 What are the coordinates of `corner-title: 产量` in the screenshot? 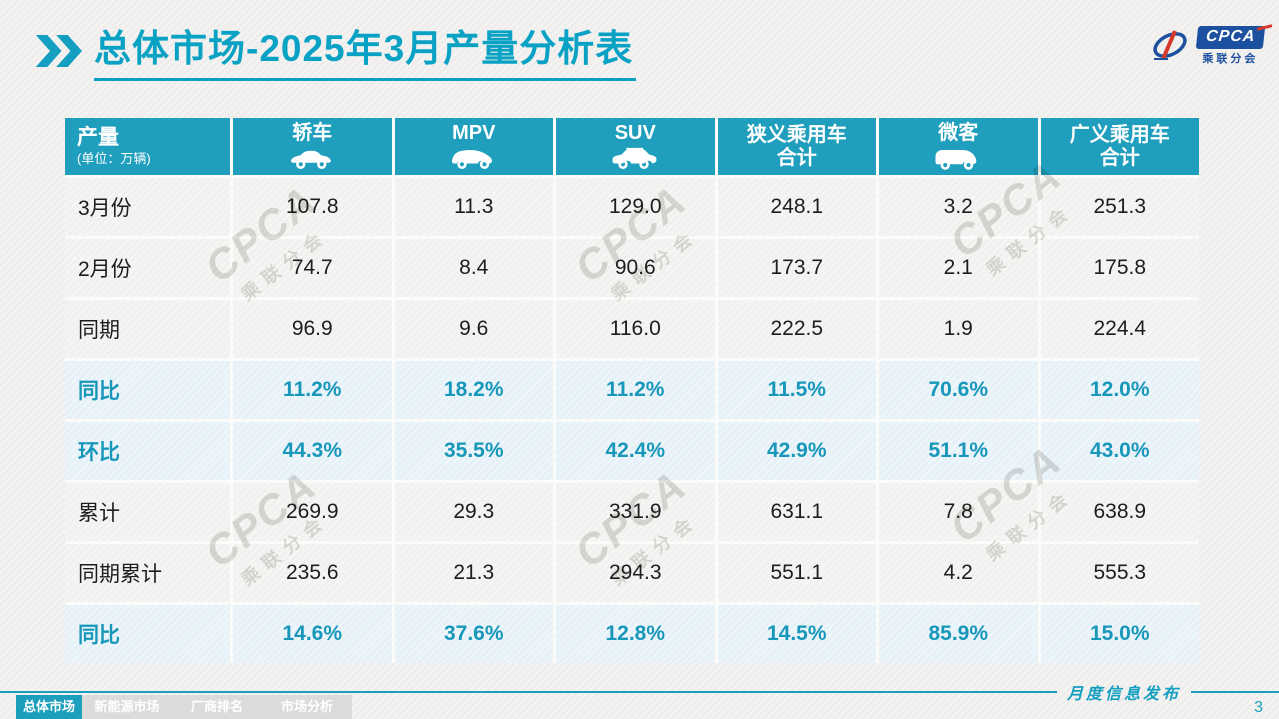 It's located at (98, 138).